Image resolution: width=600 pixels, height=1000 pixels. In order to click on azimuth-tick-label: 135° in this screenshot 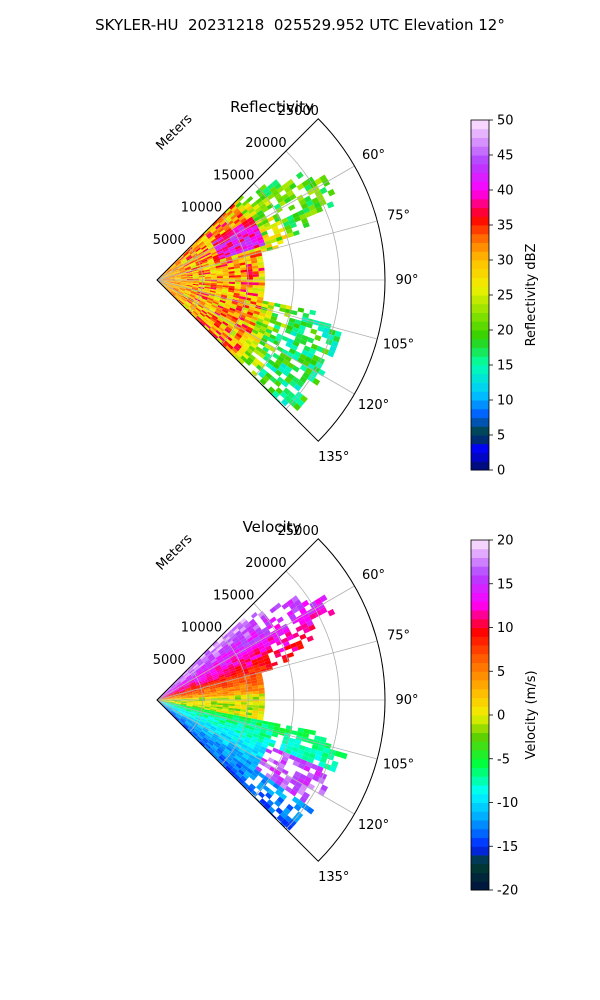, I will do `click(333, 877)`.